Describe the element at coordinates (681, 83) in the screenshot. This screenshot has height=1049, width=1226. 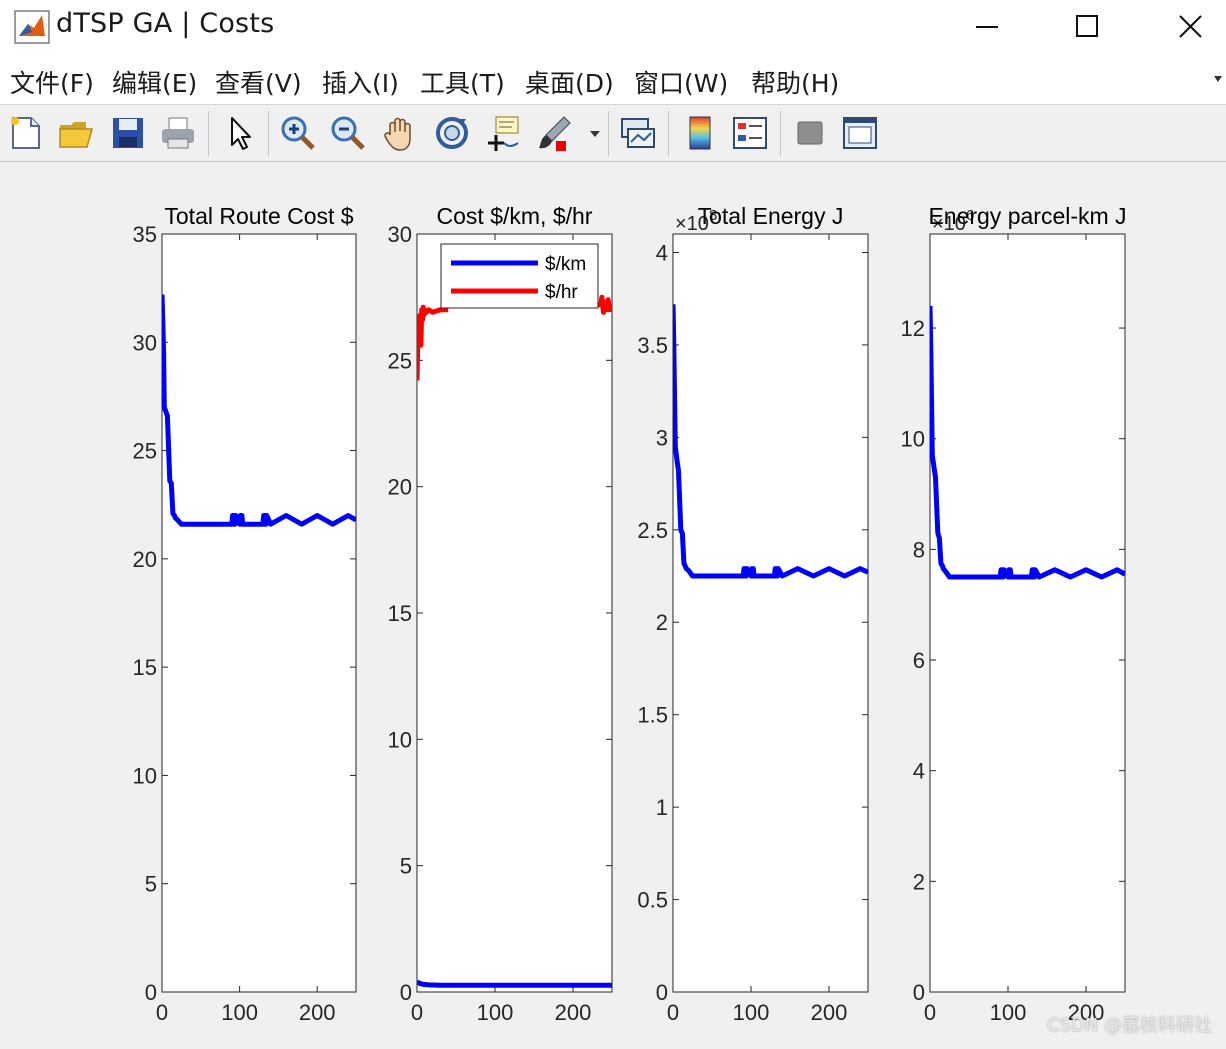
I see `menu-window: 窗口(W)` at that location.